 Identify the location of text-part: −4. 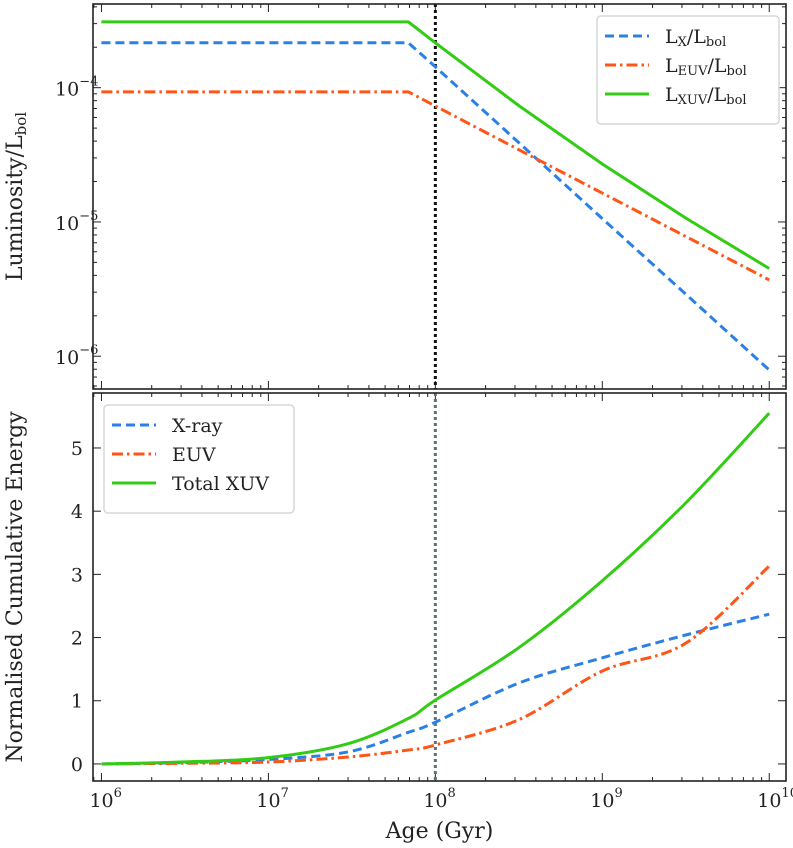
(88, 82).